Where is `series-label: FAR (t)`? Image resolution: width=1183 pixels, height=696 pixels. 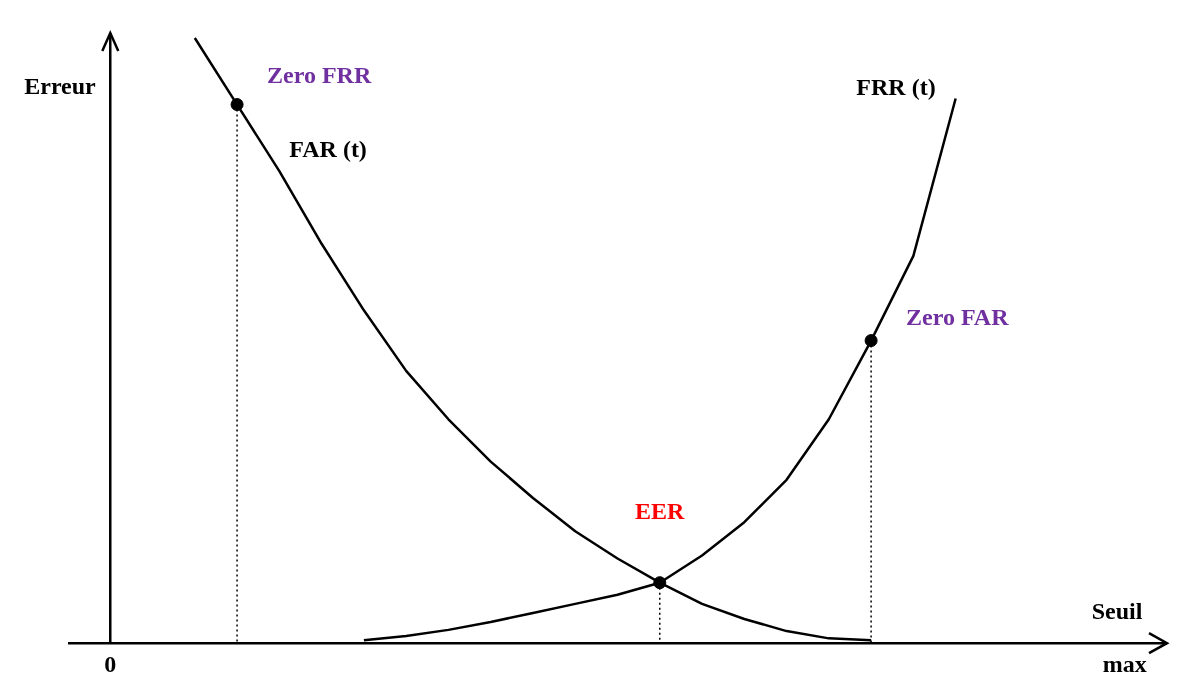 series-label: FAR (t) is located at coordinates (328, 149).